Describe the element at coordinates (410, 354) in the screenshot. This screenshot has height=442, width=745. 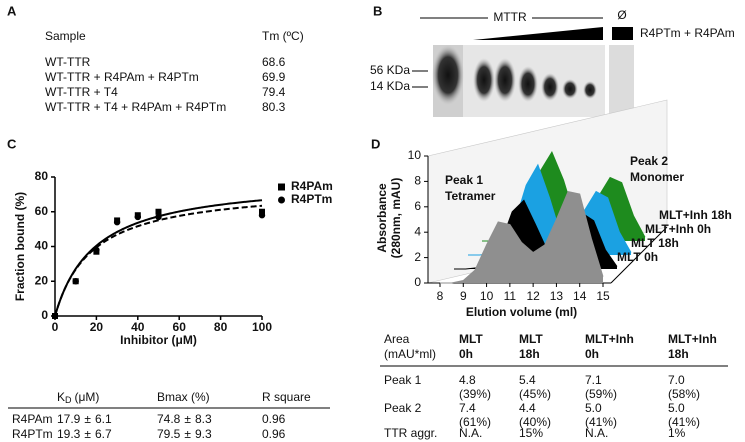
I see `table-header: (mAU*ml)` at that location.